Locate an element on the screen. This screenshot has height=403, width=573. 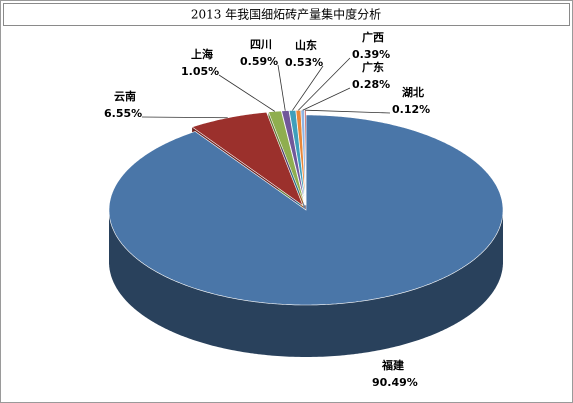
slice-category-label: 云南 is located at coordinates (125, 96).